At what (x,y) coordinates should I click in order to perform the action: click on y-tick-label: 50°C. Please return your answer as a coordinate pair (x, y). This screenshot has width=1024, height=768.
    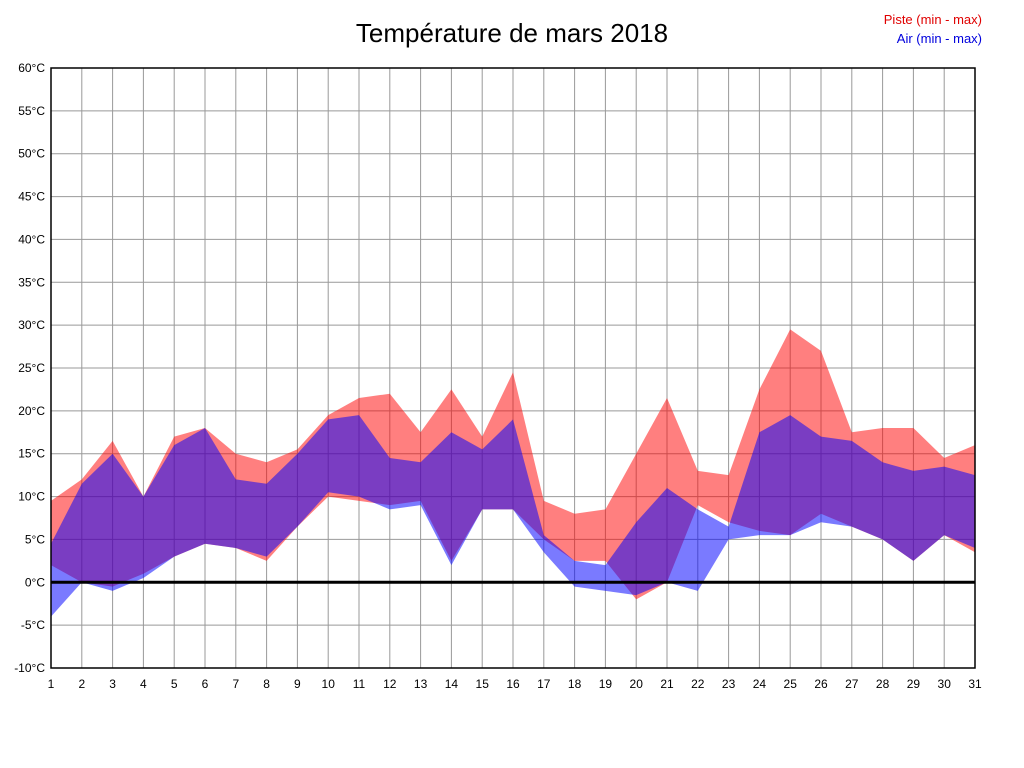
    Looking at the image, I should click on (31, 154).